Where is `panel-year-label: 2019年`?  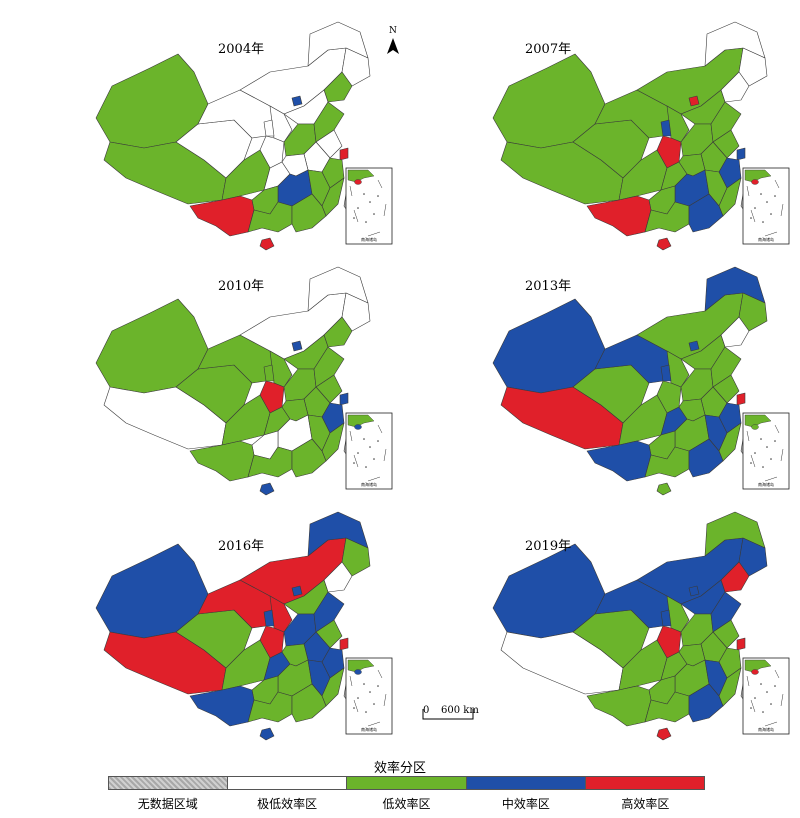 panel-year-label: 2019年 is located at coordinates (548, 546).